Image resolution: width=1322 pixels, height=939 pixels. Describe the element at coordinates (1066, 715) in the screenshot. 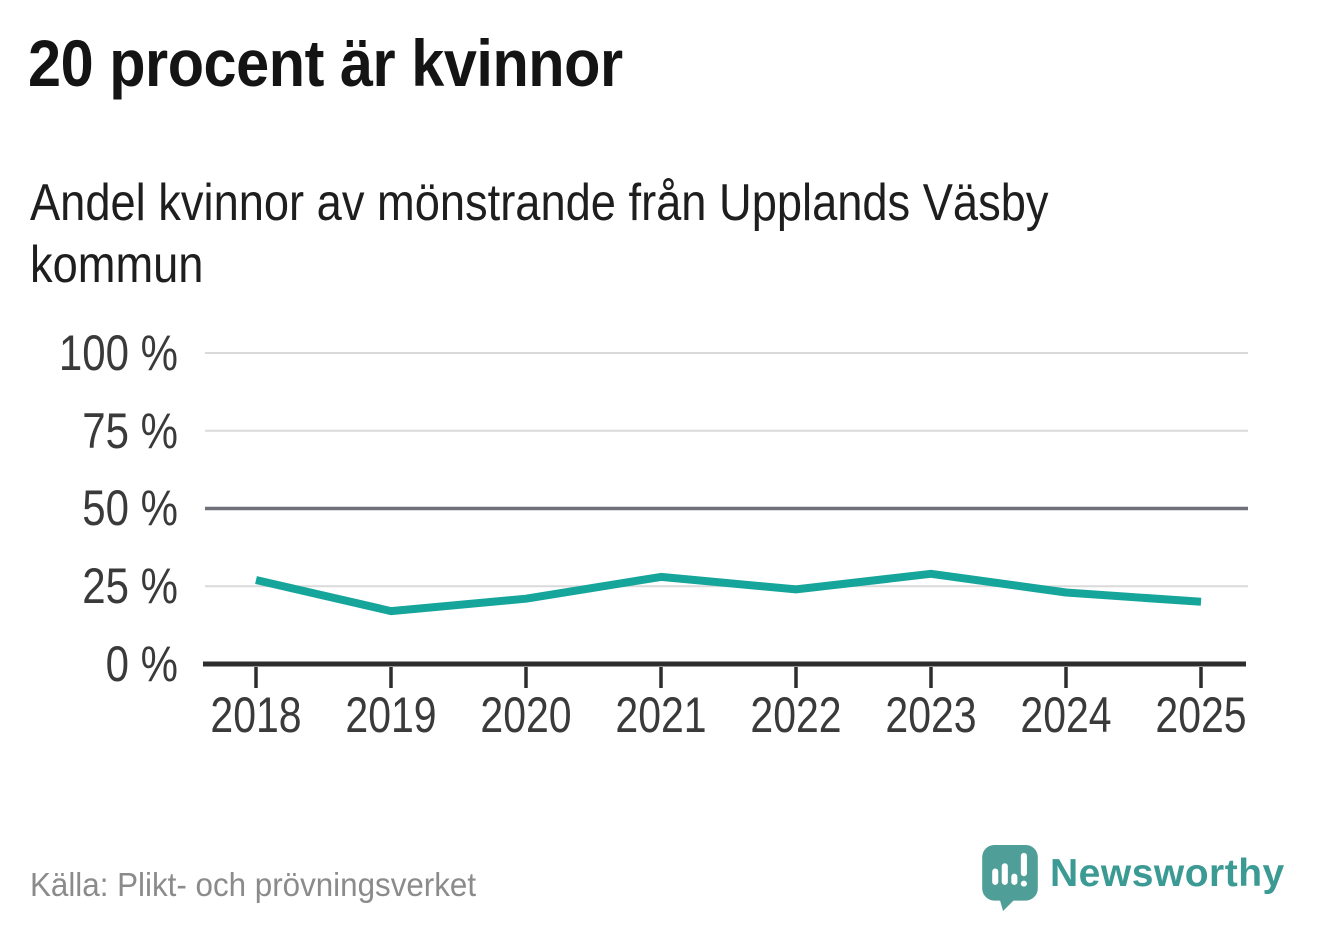

I see `x-axis-label-2024: 2024` at that location.